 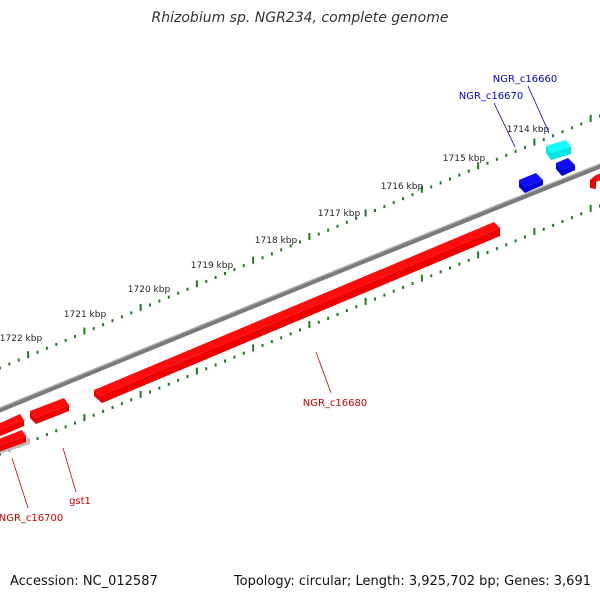 I want to click on gene-label: NGR_c16700, so click(x=31, y=518).